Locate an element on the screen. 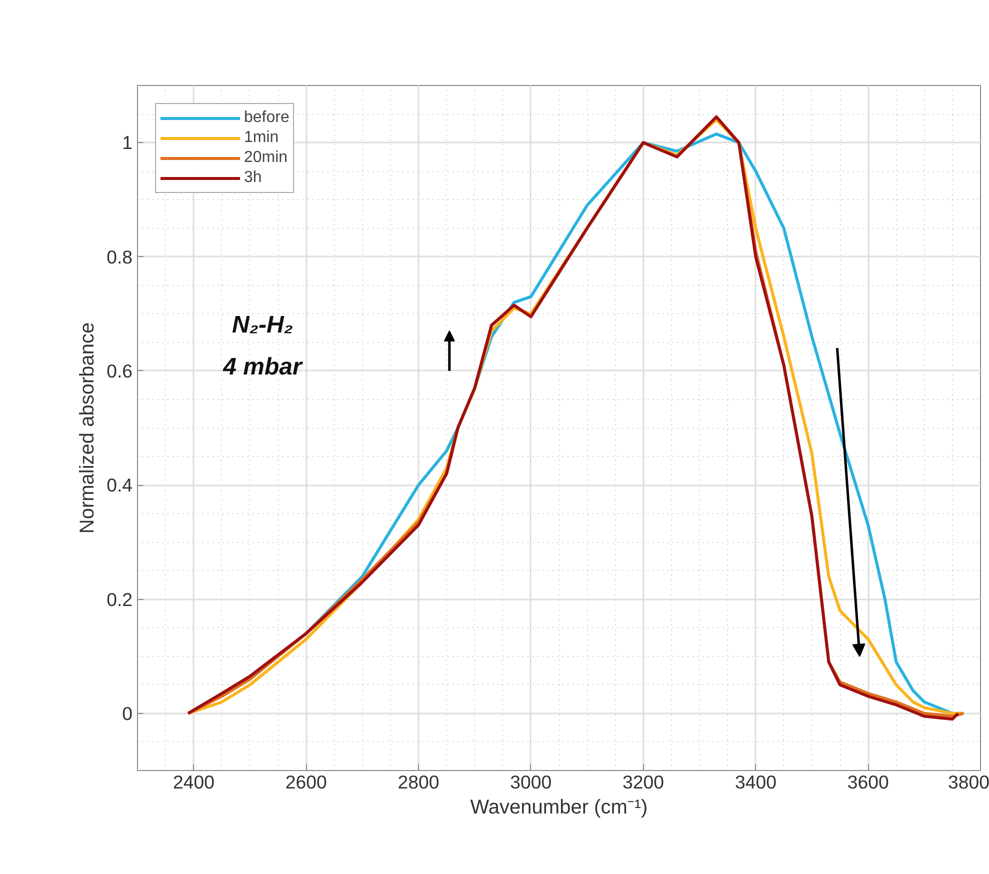 This screenshot has width=989, height=874. x-tick-label: 3600 is located at coordinates (868, 782).